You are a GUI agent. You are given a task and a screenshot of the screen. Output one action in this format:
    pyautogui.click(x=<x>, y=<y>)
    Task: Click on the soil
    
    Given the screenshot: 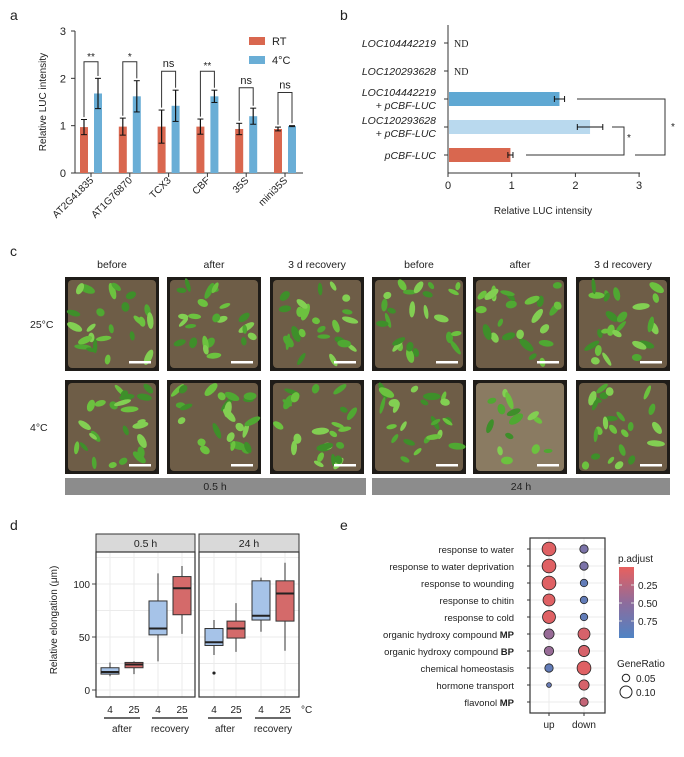 What is the action you would take?
    pyautogui.click(x=112, y=324)
    